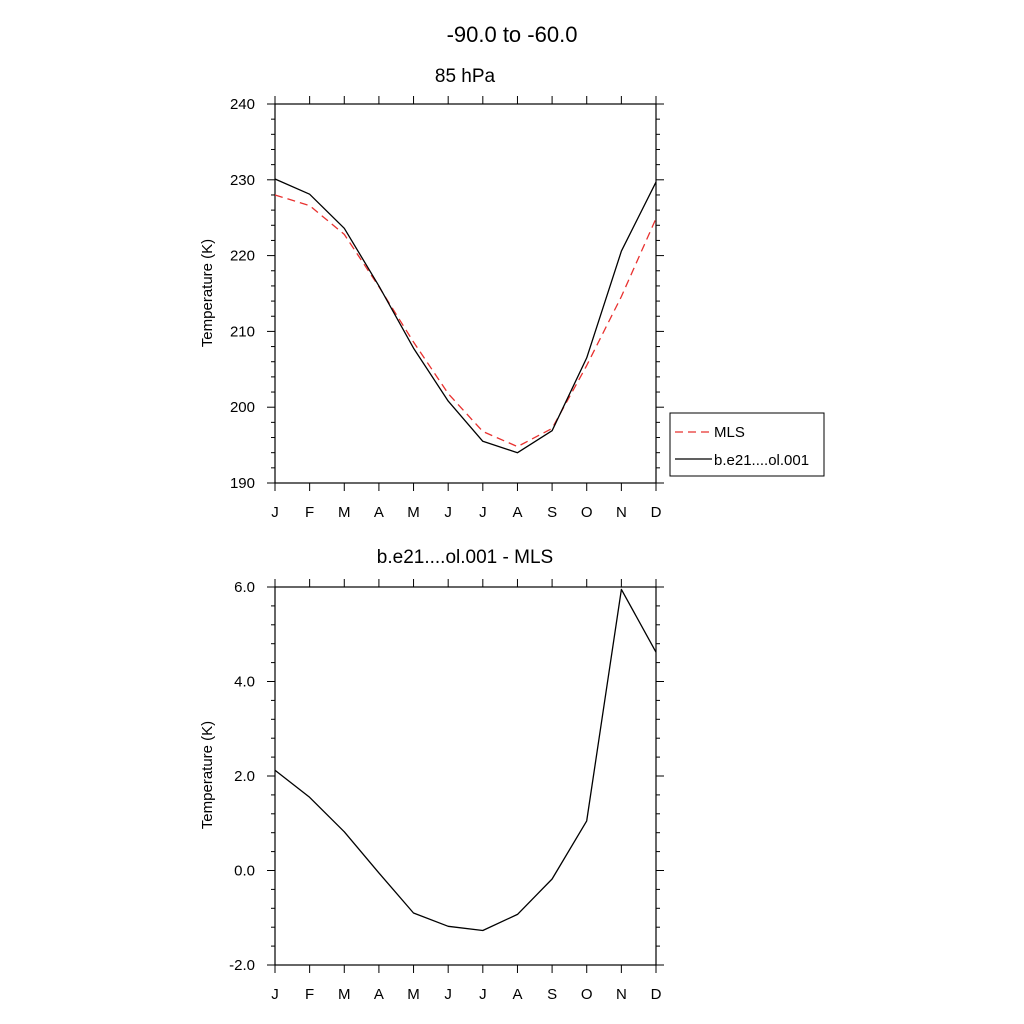  What do you see at coordinates (244, 871) in the screenshot?
I see `y-tick-label: 0.0` at bounding box center [244, 871].